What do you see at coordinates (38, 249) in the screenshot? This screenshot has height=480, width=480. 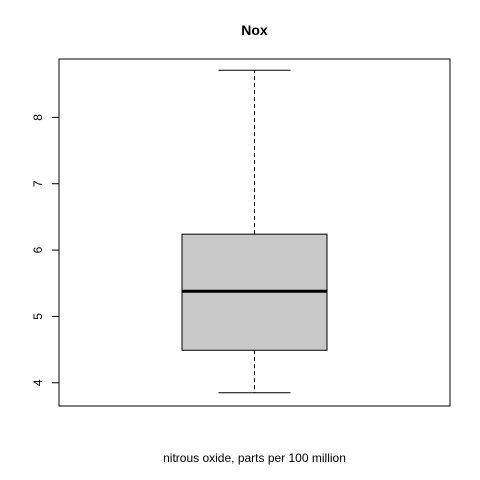 I see `y-tick-label: 6` at bounding box center [38, 249].